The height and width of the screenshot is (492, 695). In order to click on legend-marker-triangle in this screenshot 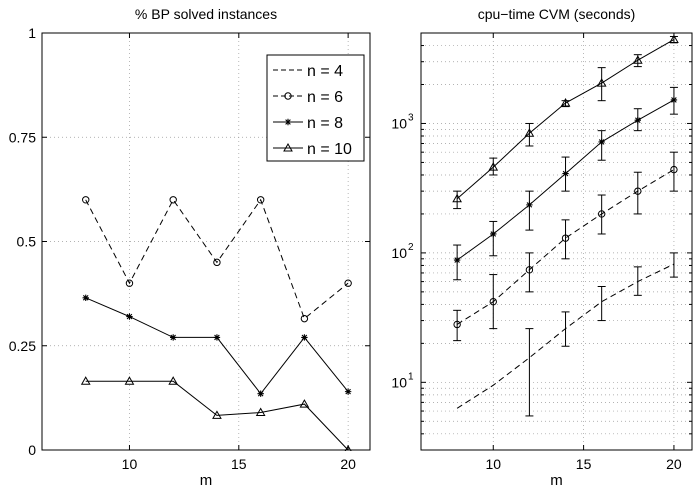, I will do `click(288, 147)`.